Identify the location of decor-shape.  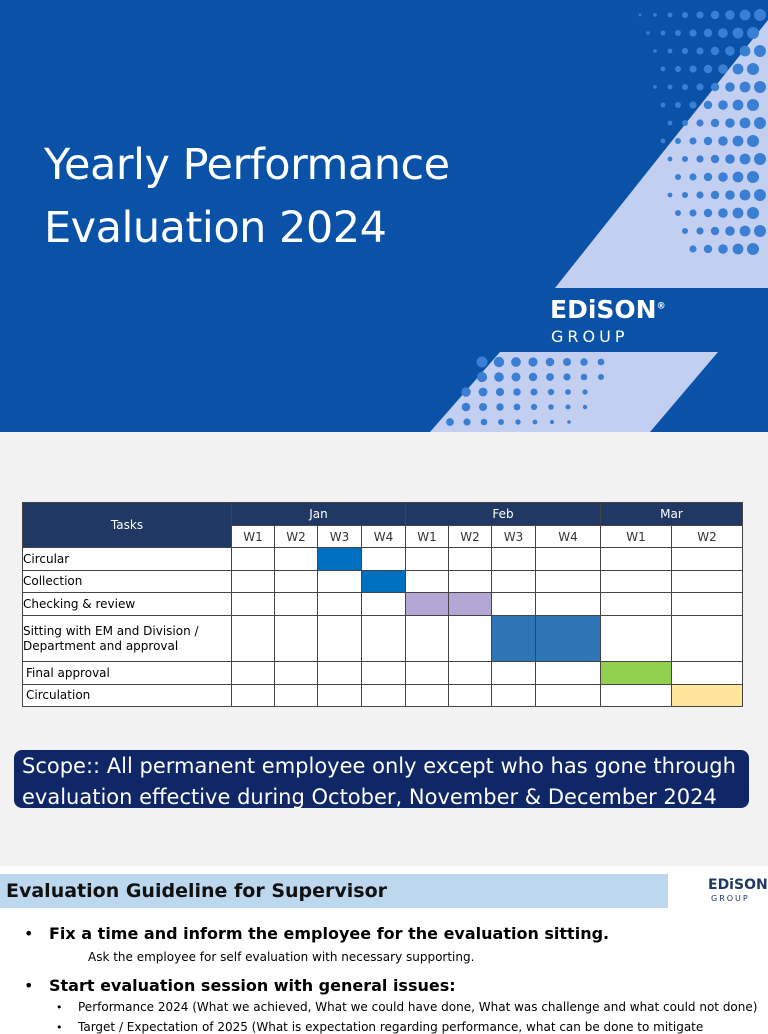
(574, 392).